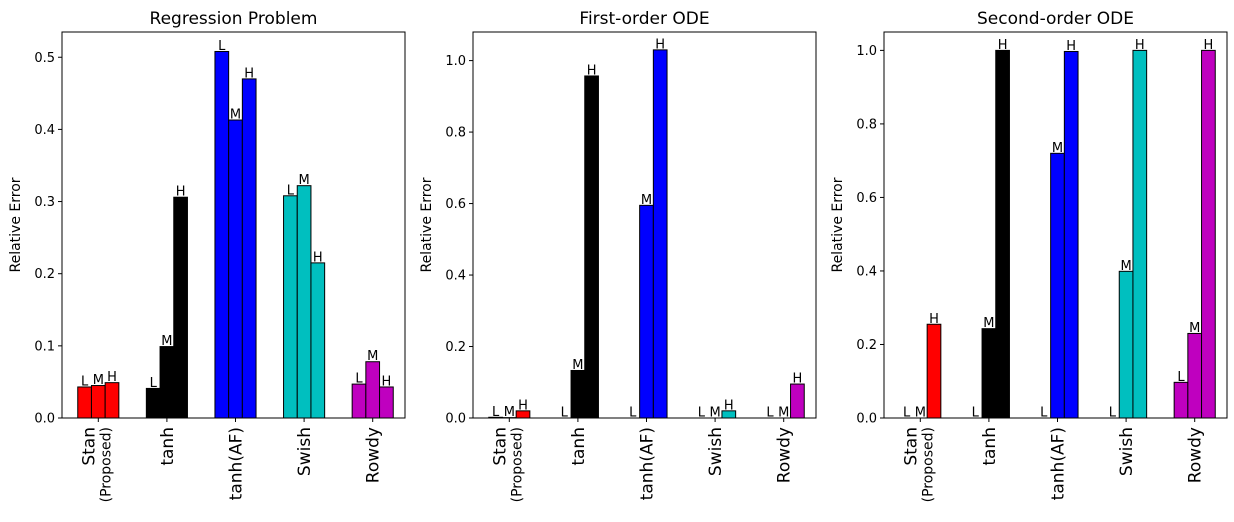  Describe the element at coordinates (866, 51) in the screenshot. I see `y-tick-label: 1.0` at that location.